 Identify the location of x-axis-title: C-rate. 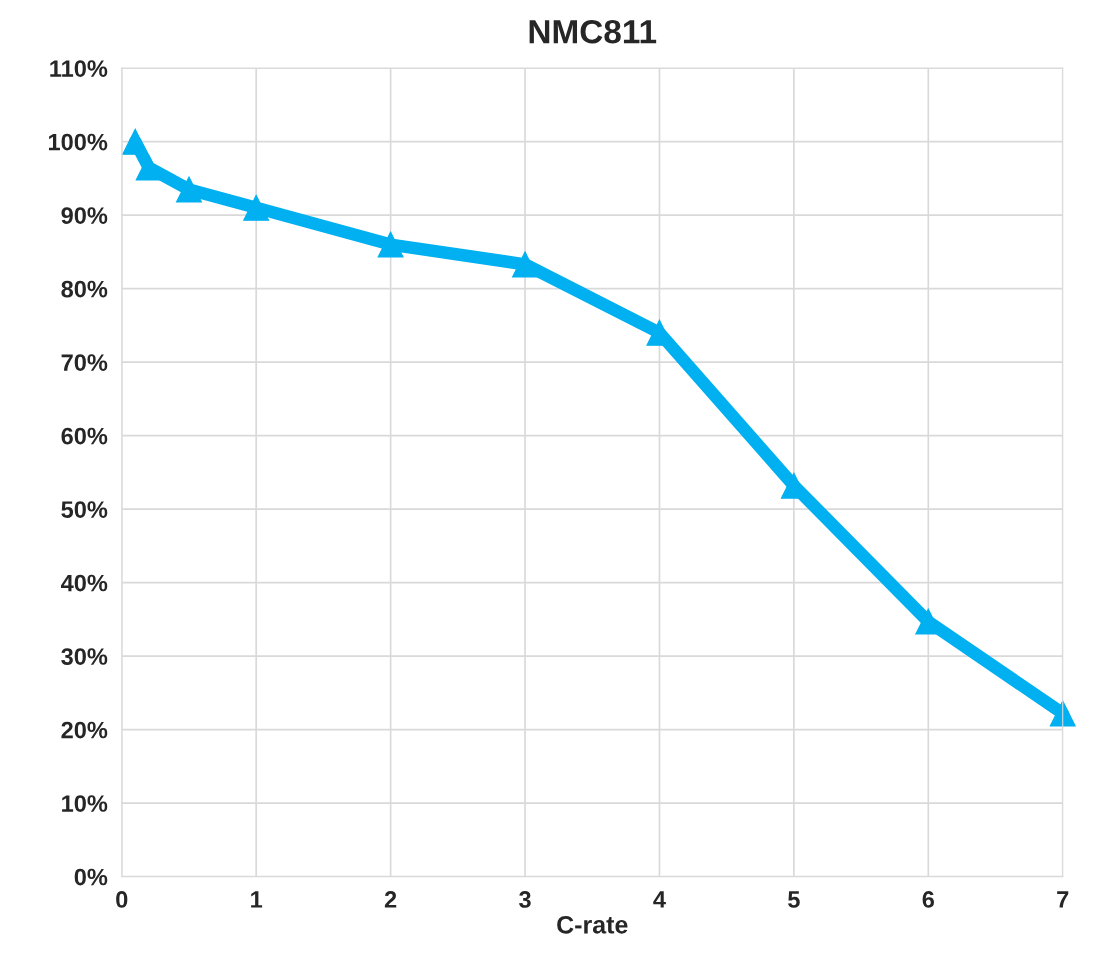
(592, 924).